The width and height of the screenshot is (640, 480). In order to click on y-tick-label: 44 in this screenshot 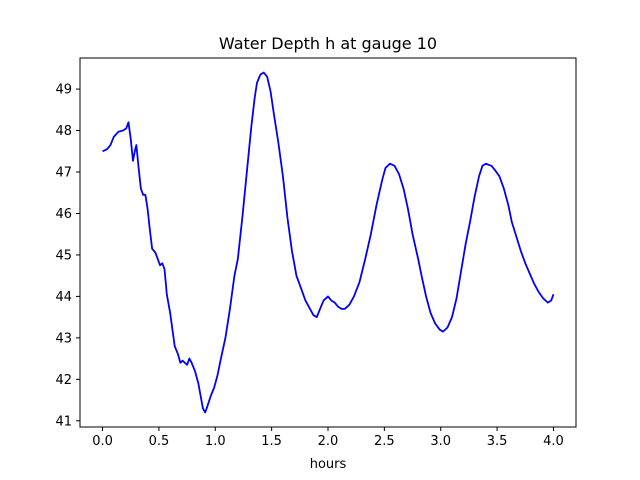, I will do `click(63, 297)`.